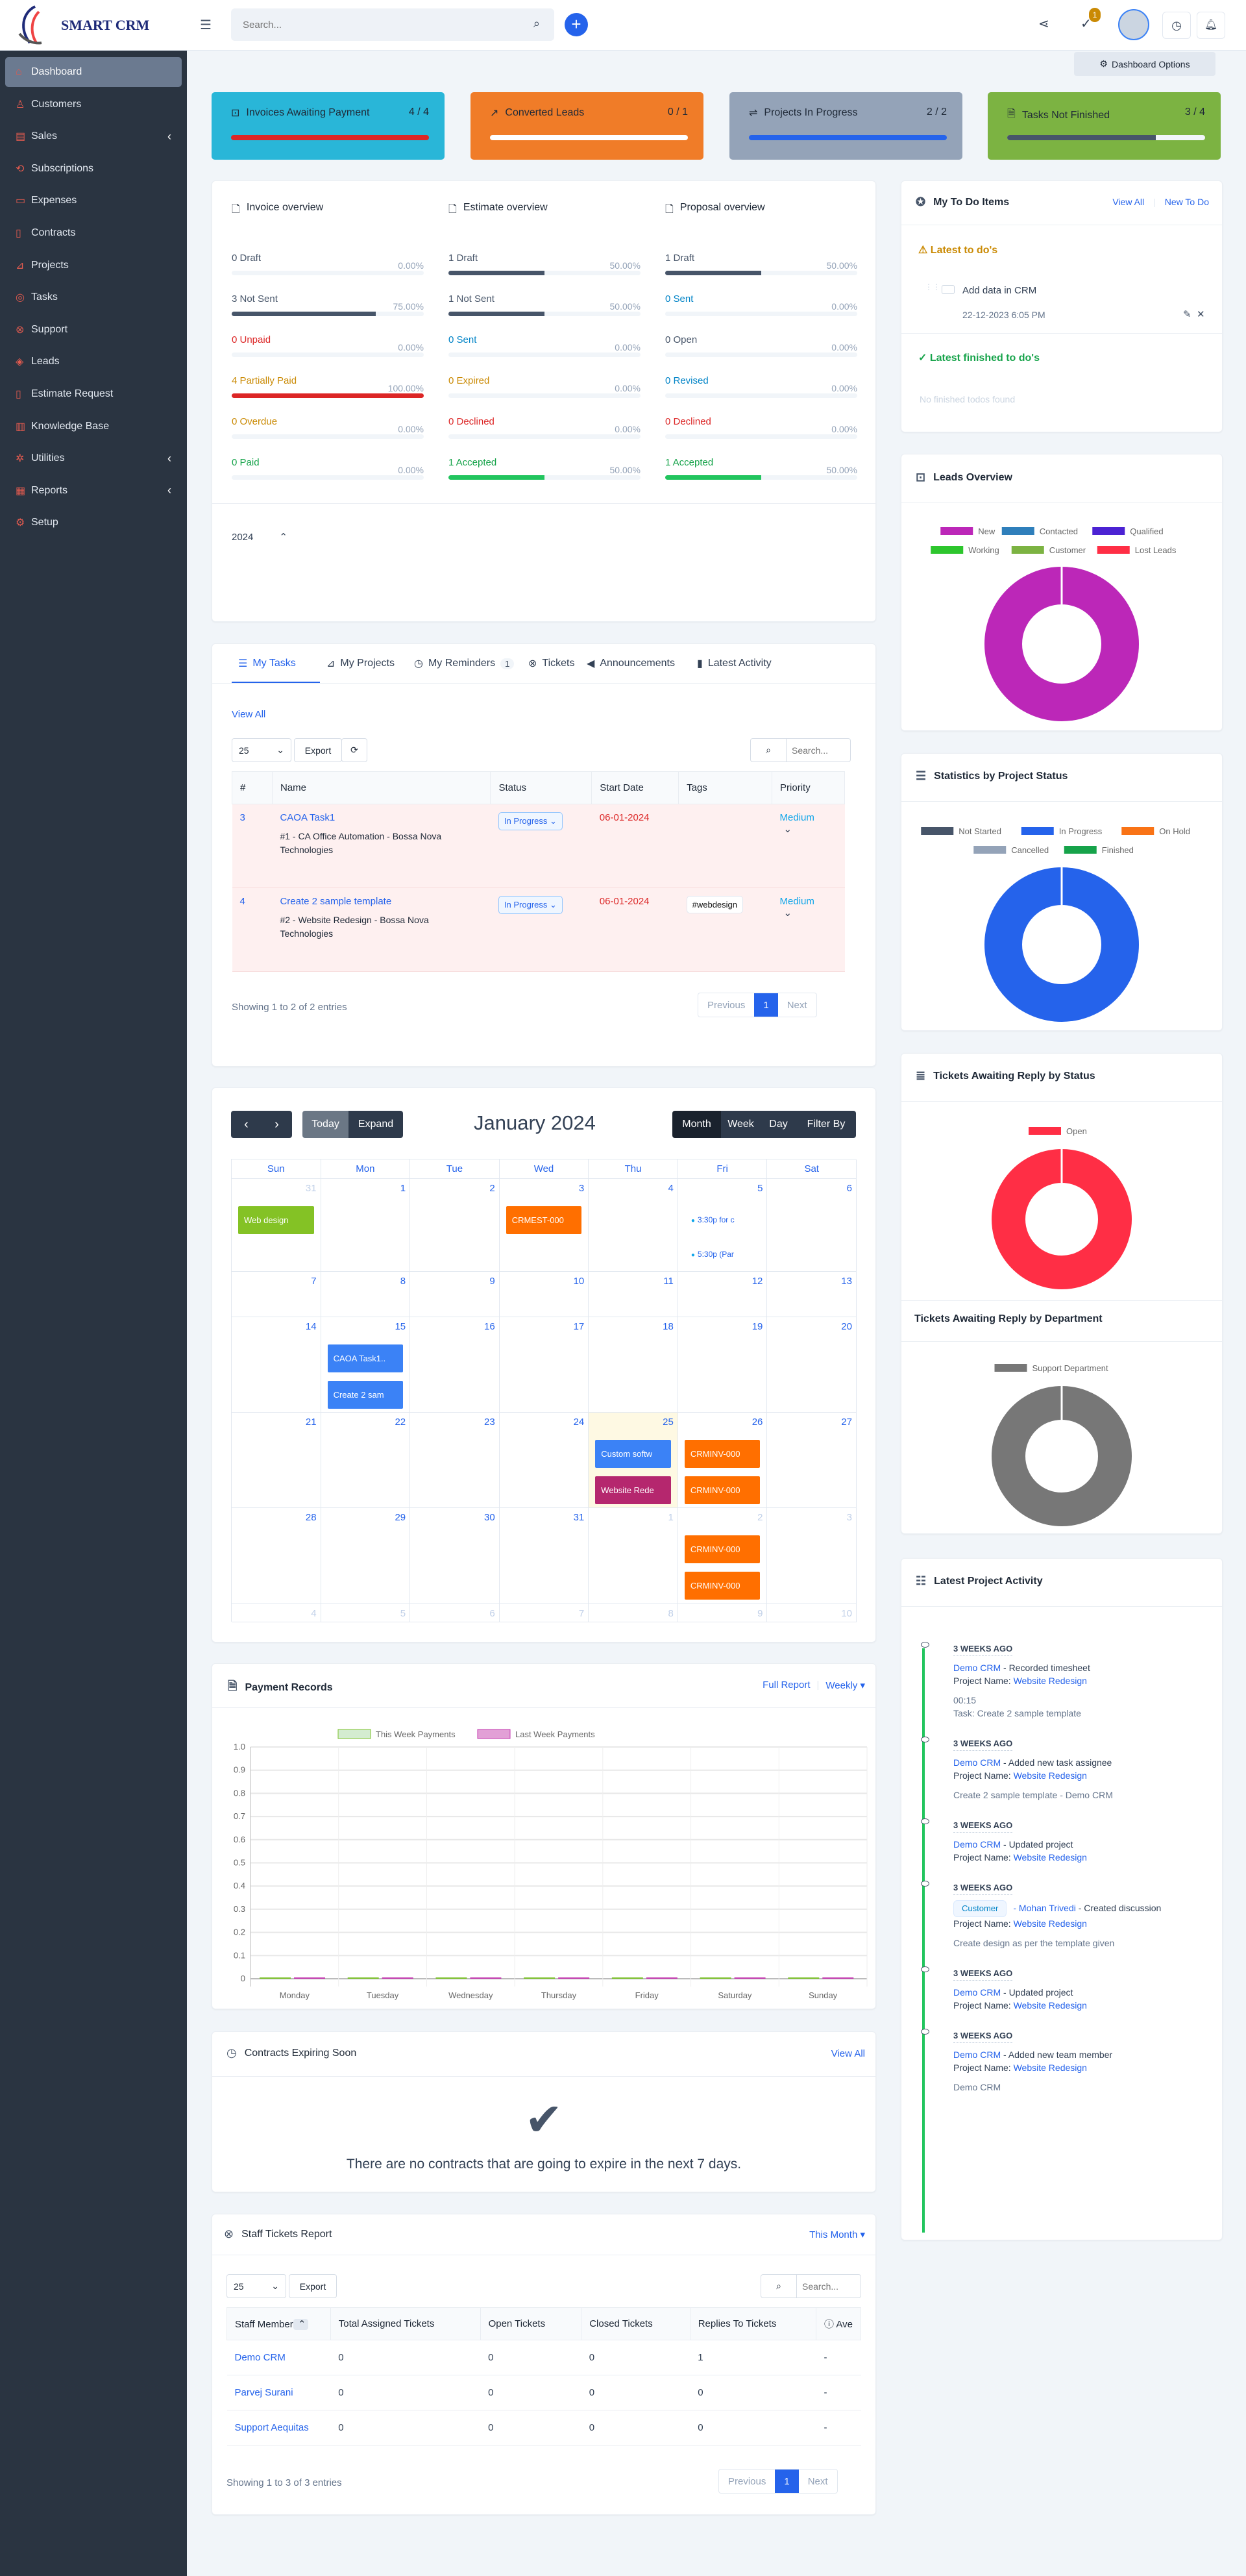 This screenshot has width=1246, height=2576. Describe the element at coordinates (1186, 202) in the screenshot. I see `new-todo-link: New To Do` at that location.